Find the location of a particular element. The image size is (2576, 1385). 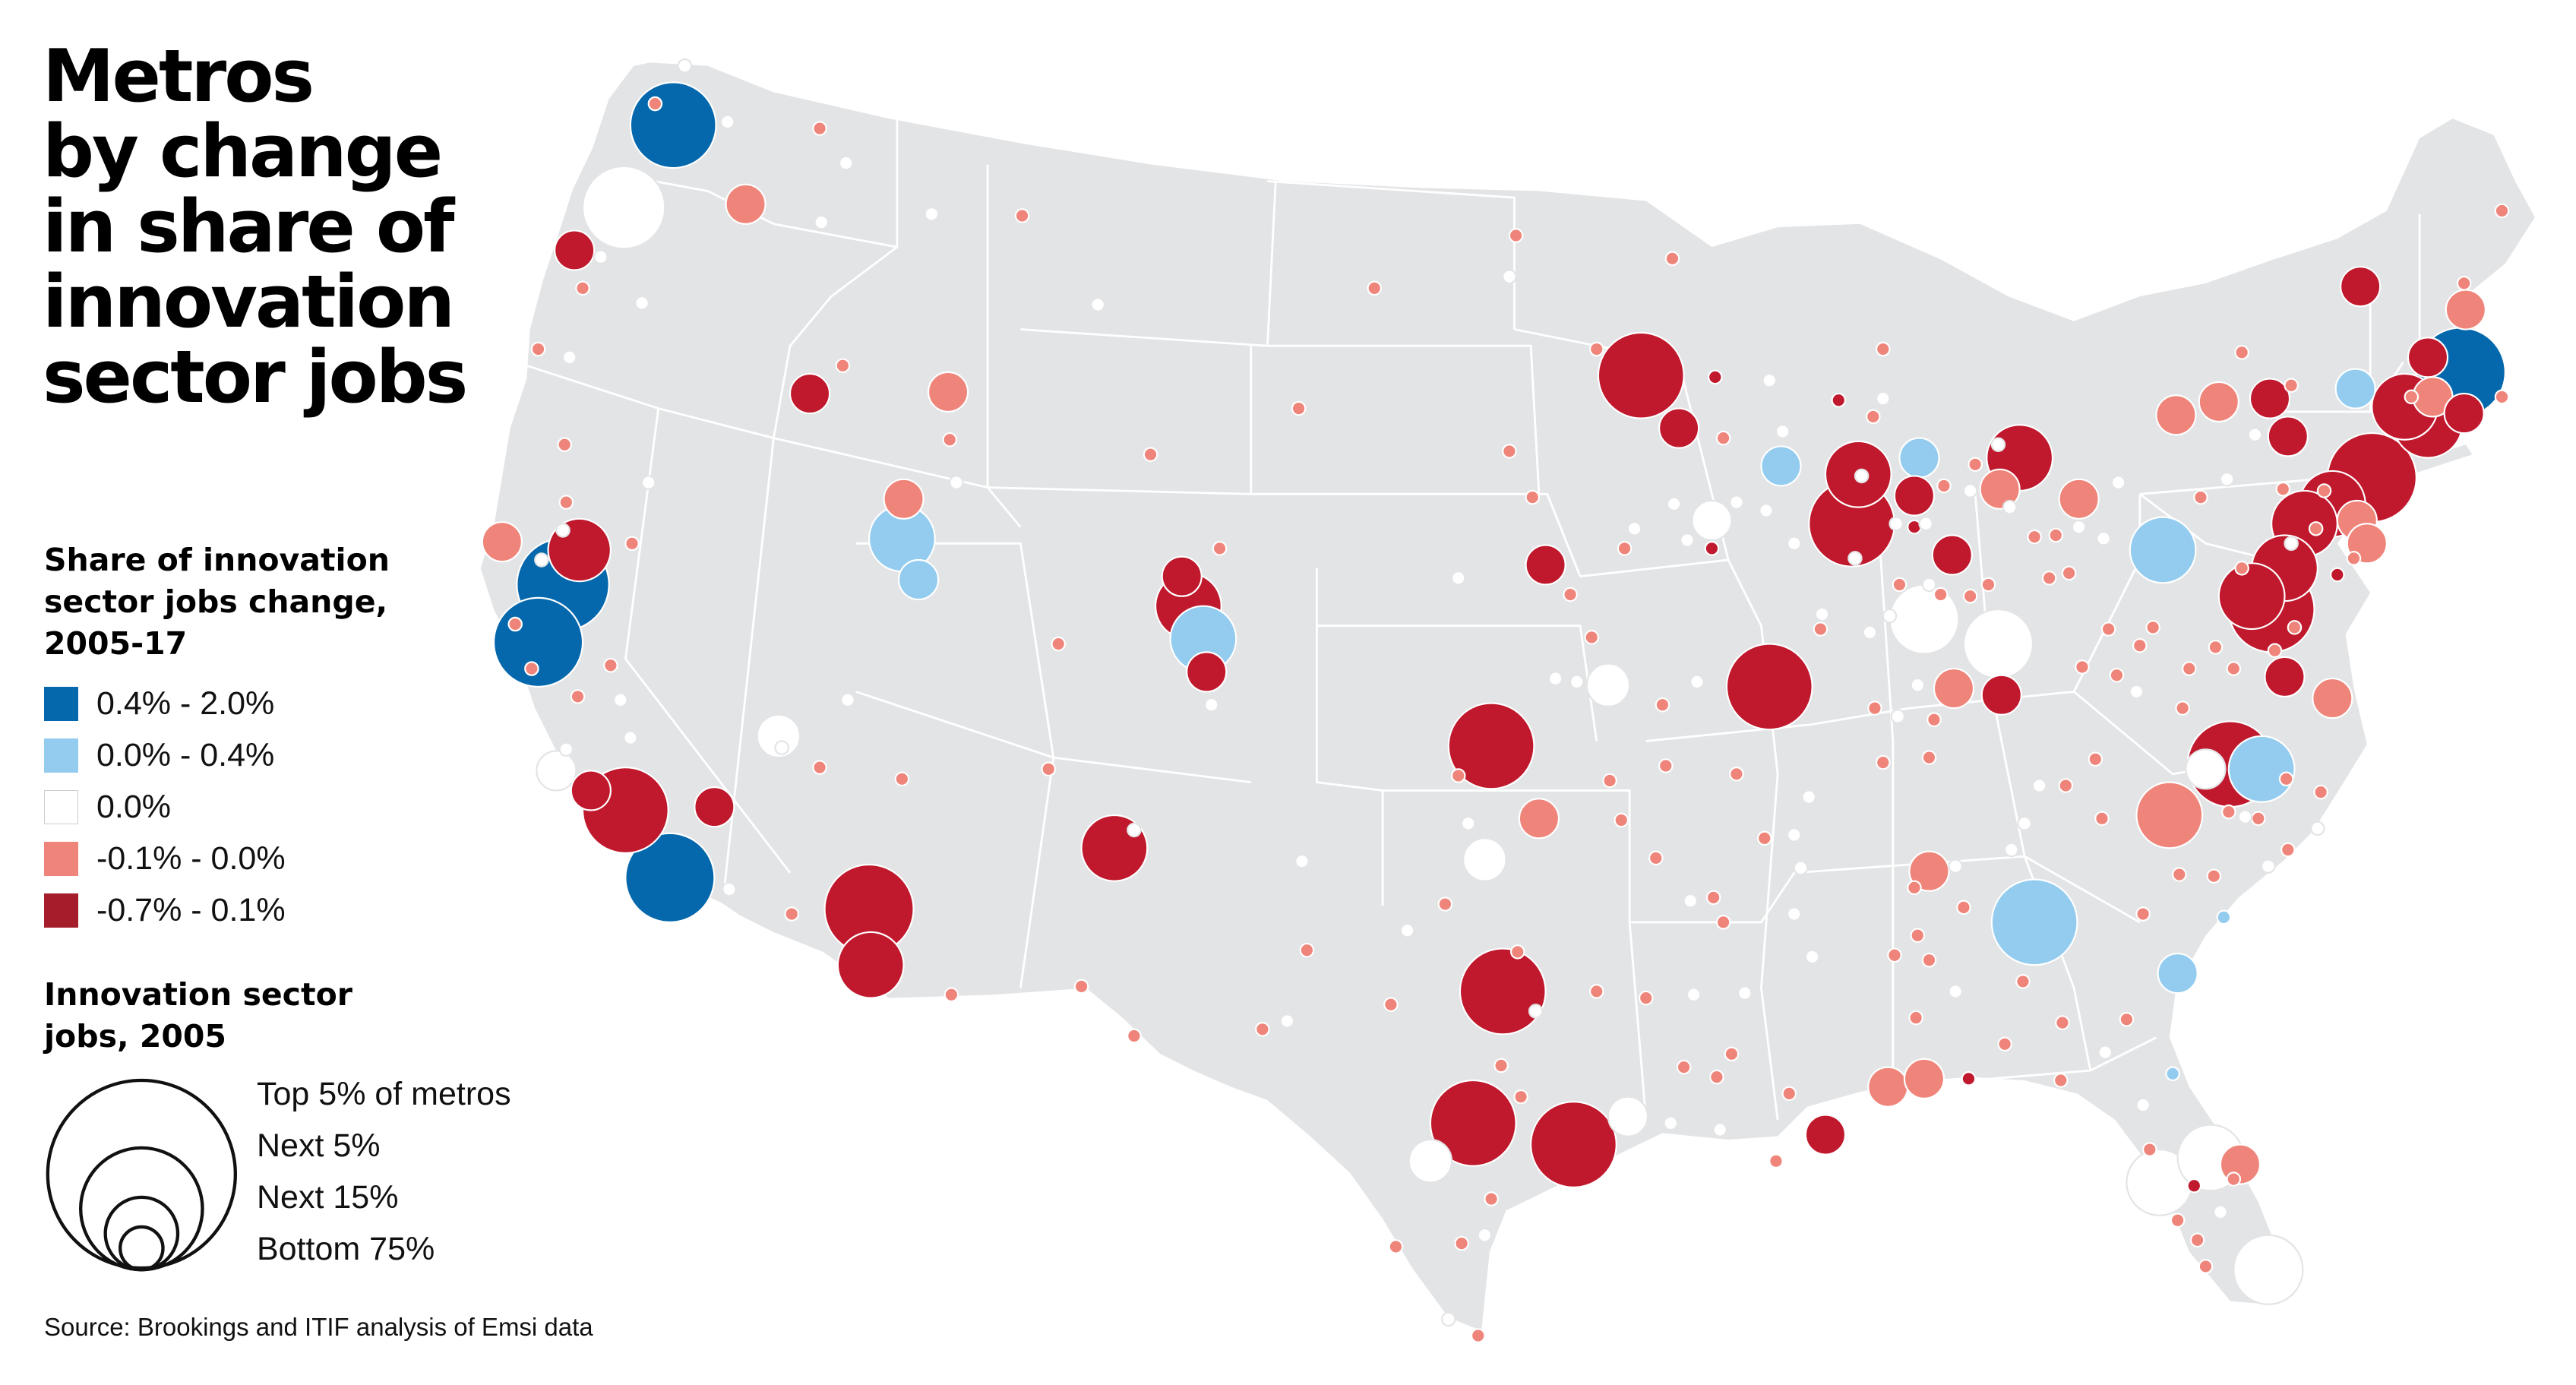

legend-label-dark-red: -0.7% - 0.1% is located at coordinates (191, 909).